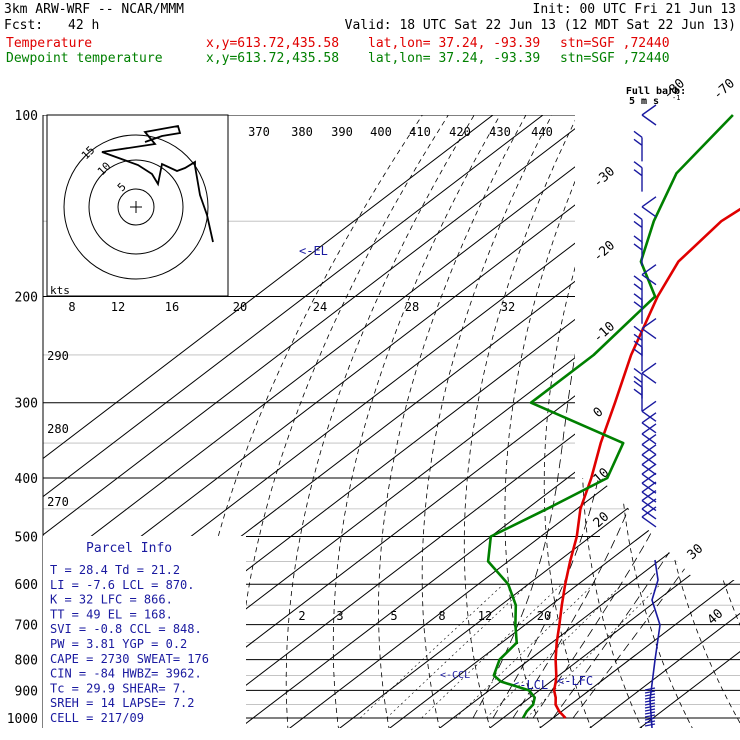  I want to click on barb-legend-units: 5 m s, so click(644, 101).